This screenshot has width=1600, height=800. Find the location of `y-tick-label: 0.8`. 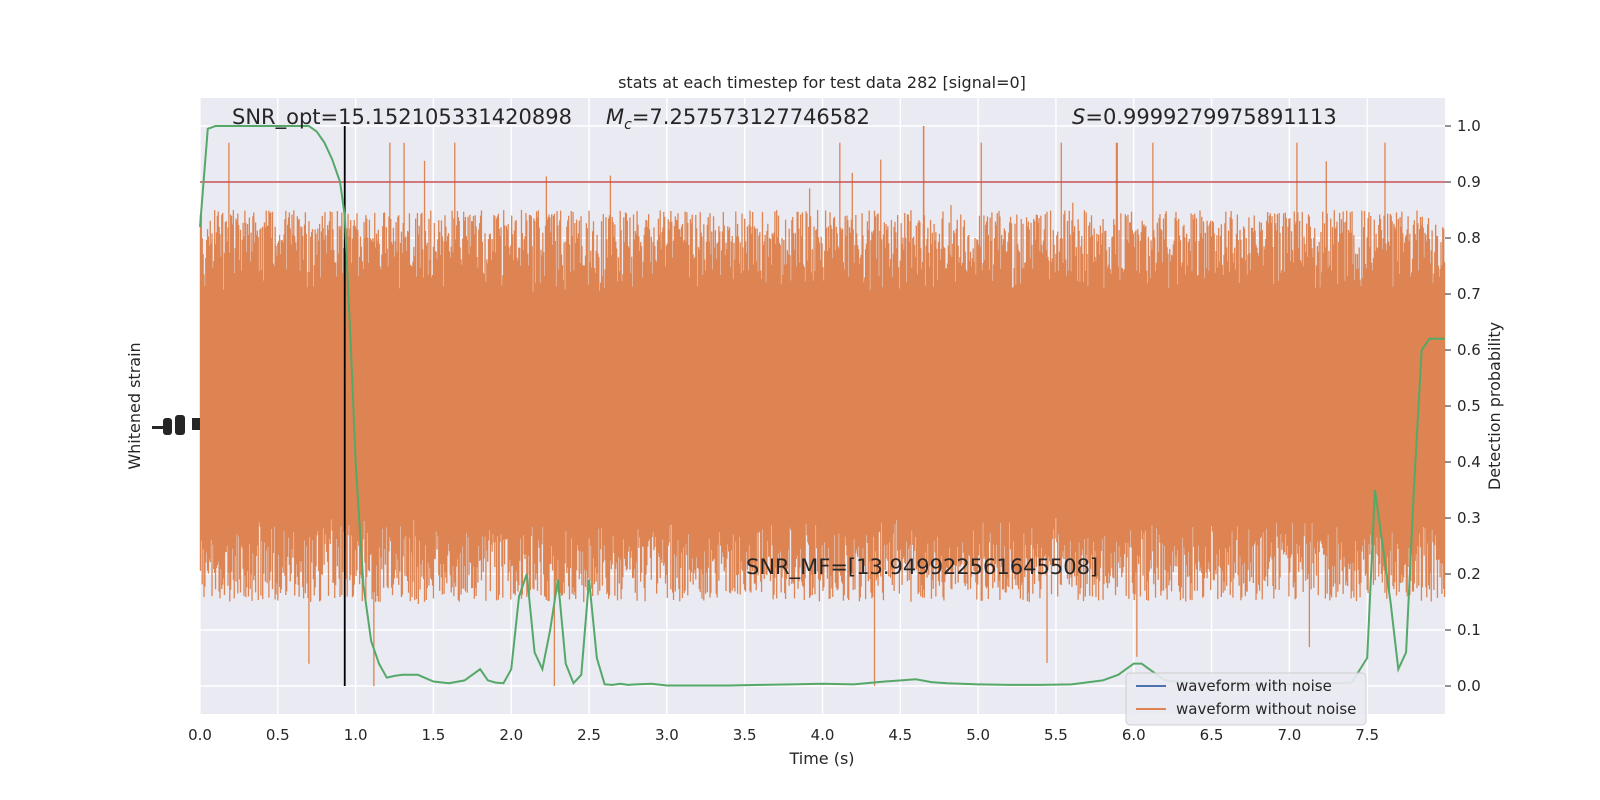

y-tick-label: 0.8 is located at coordinates (1469, 238).